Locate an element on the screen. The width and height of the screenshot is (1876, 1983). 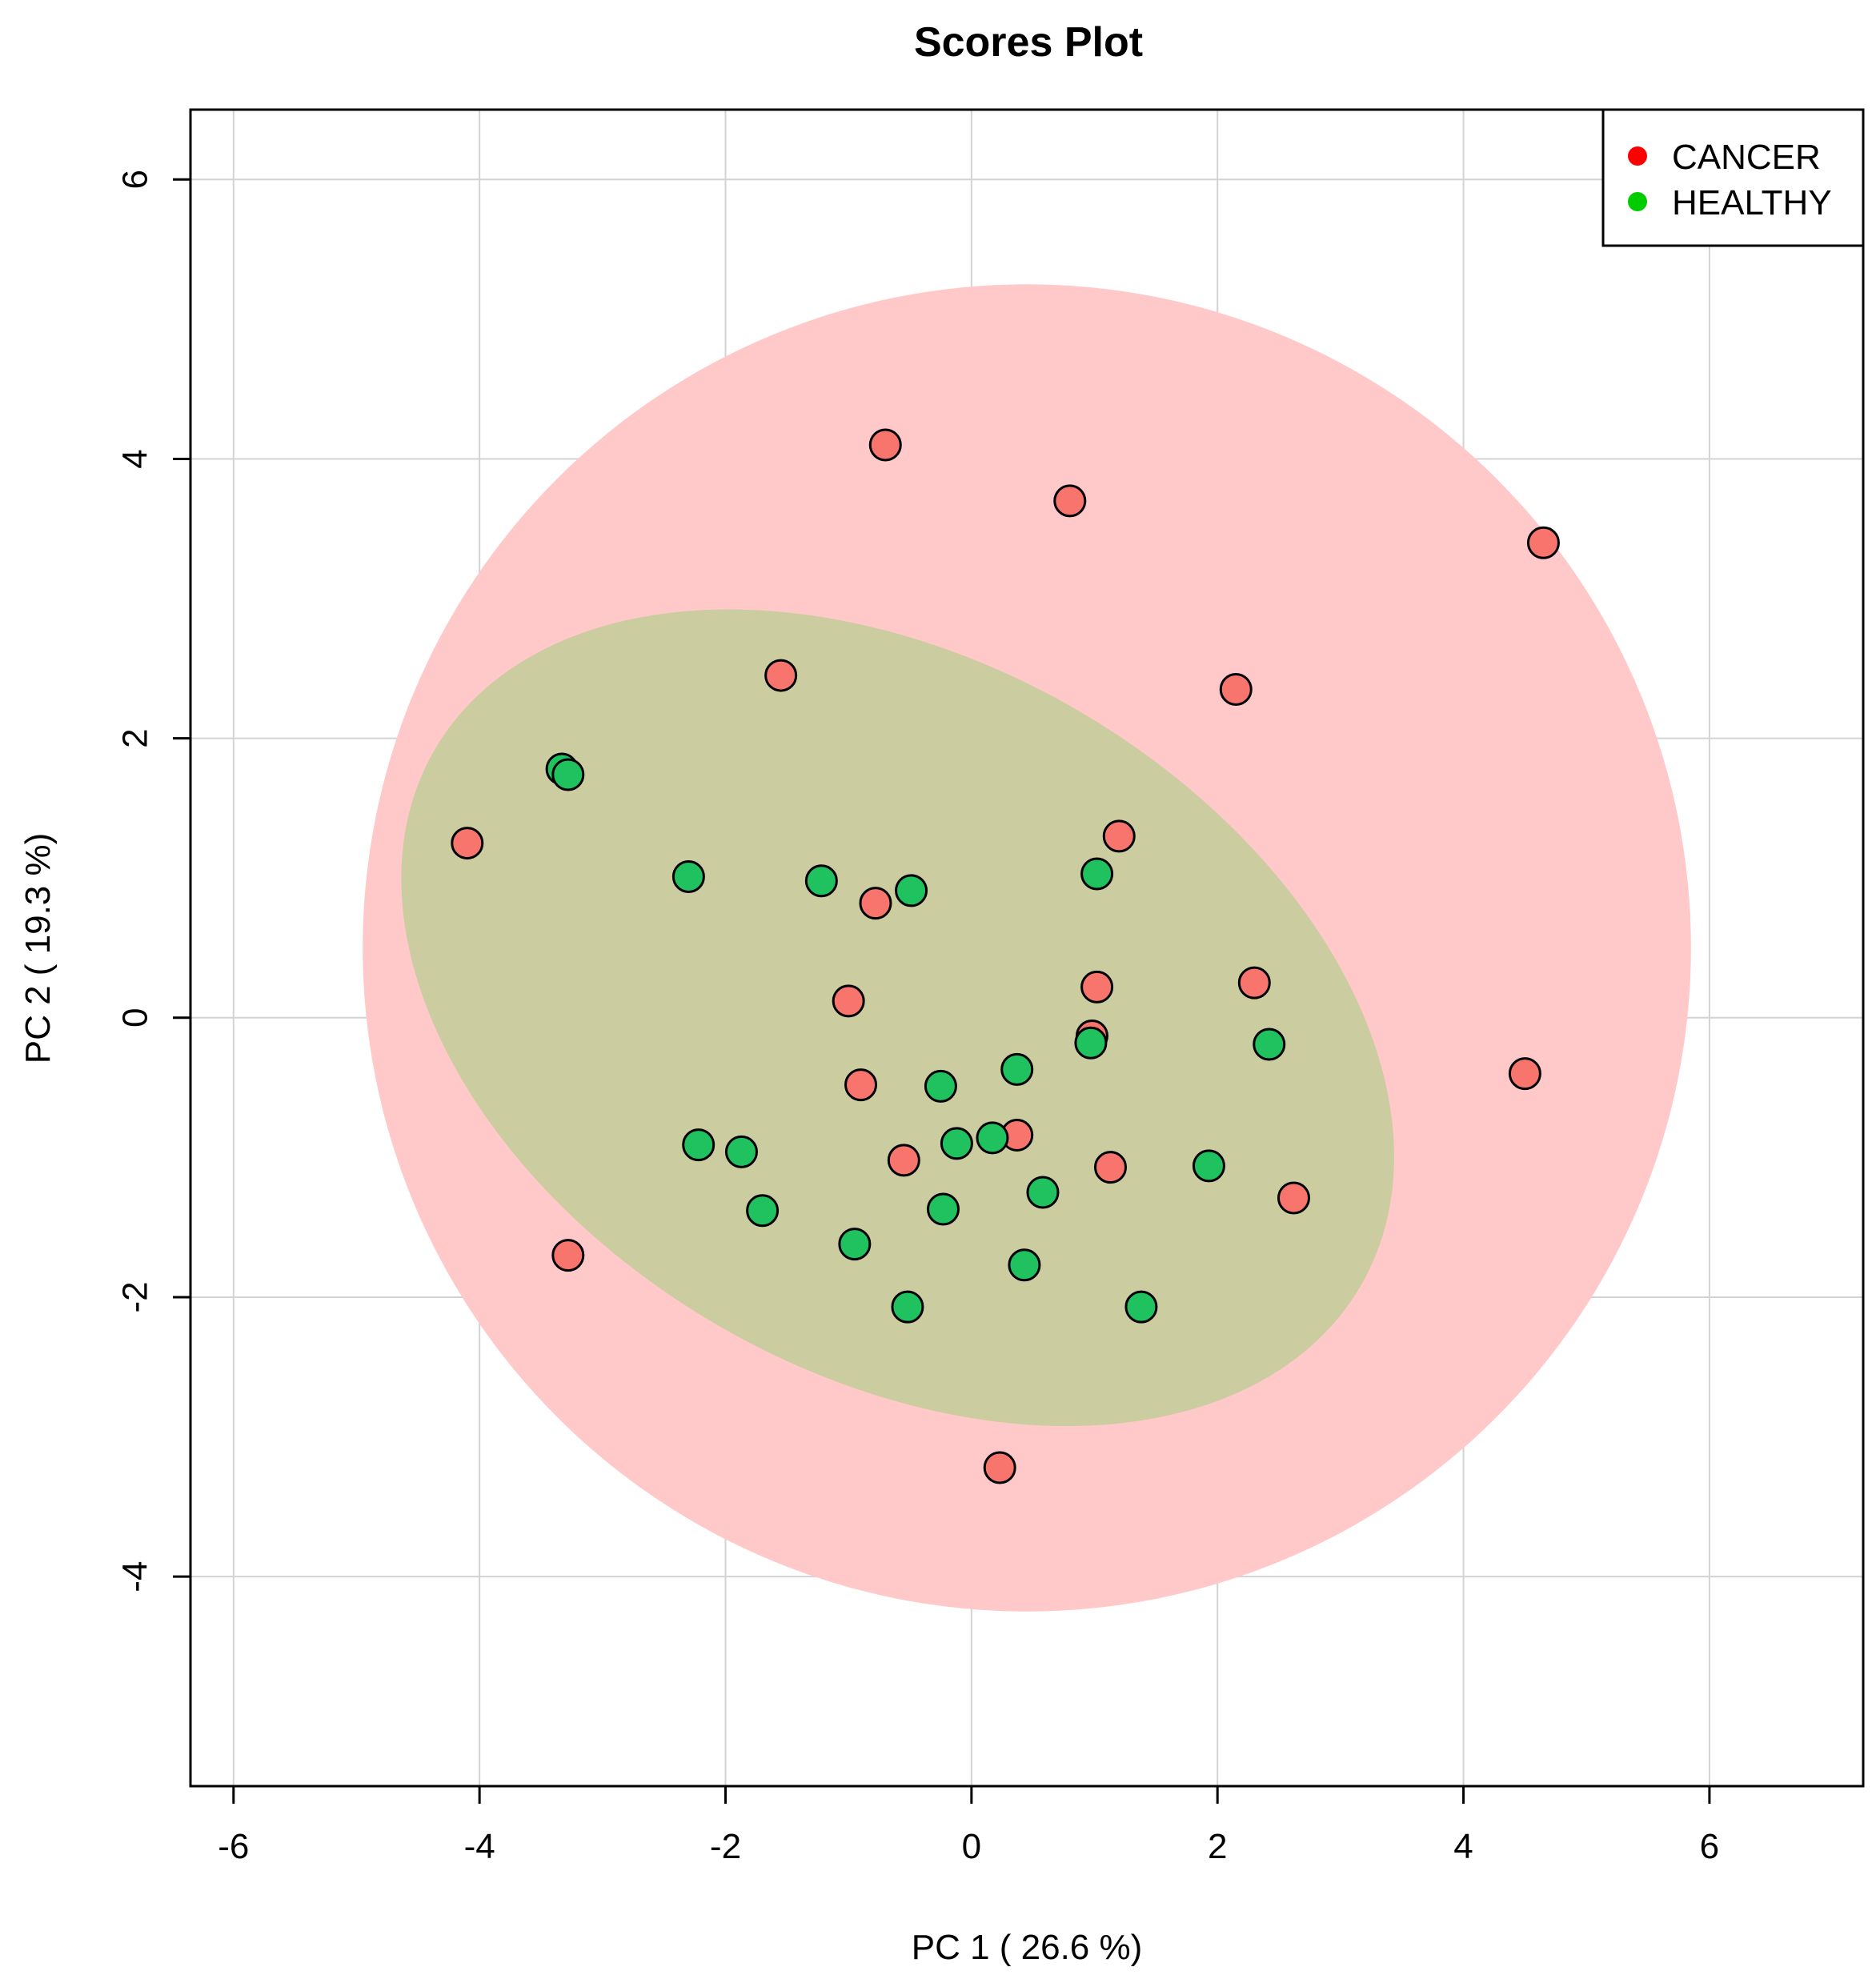
x-tick-label: 0 is located at coordinates (972, 1846).